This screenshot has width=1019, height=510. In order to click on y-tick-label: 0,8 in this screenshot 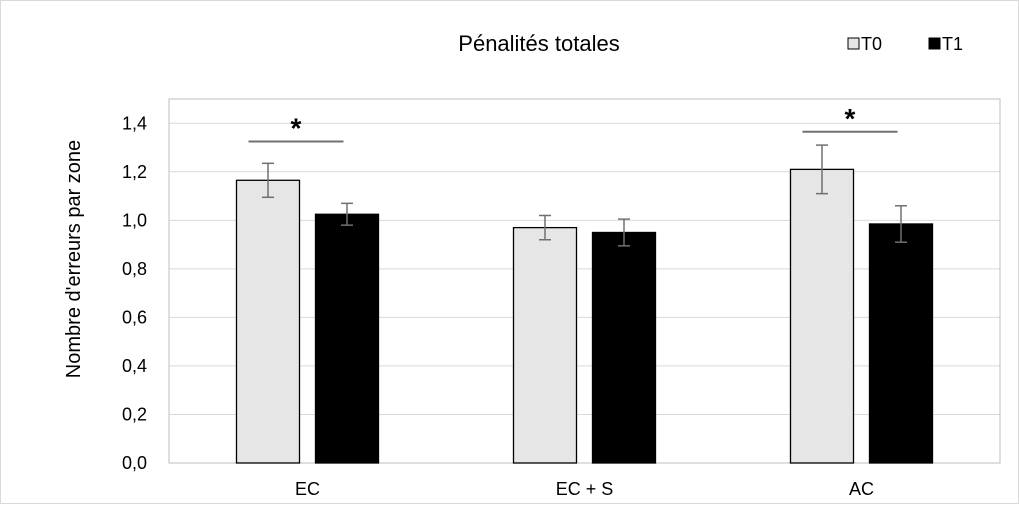, I will do `click(134, 269)`.